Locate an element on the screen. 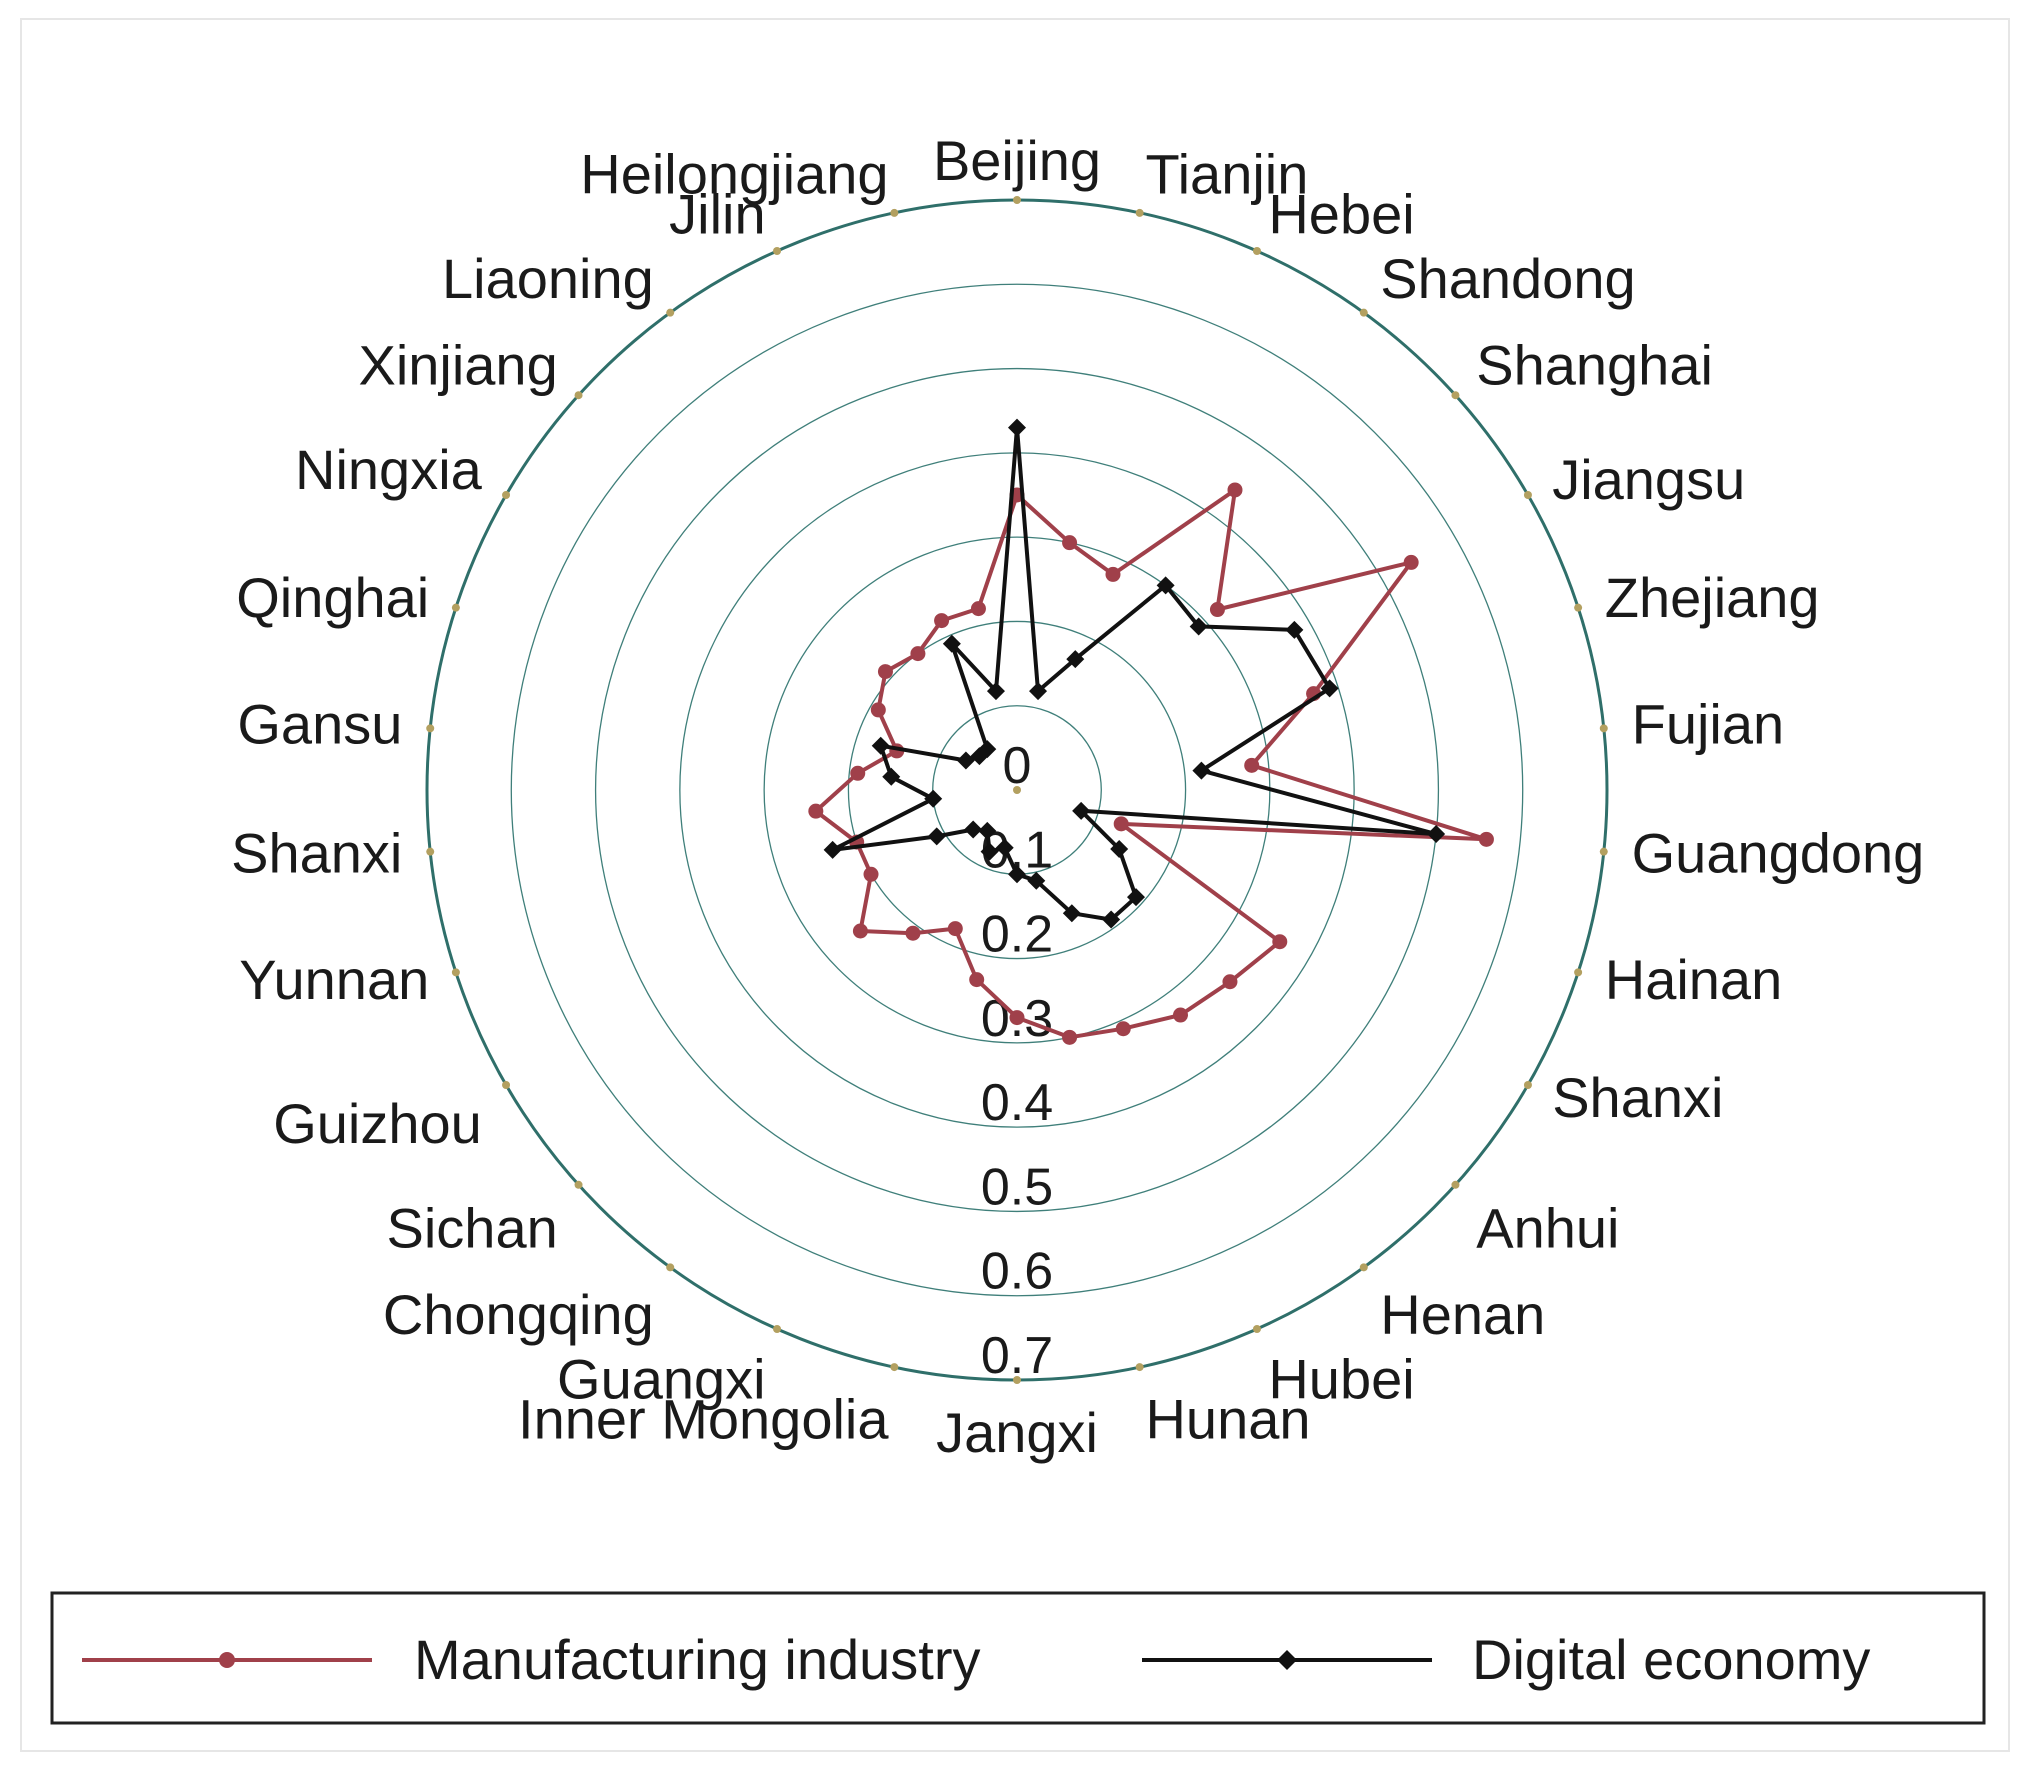 The height and width of the screenshot is (1770, 2030). category-label: Hubei is located at coordinates (1341, 1379).